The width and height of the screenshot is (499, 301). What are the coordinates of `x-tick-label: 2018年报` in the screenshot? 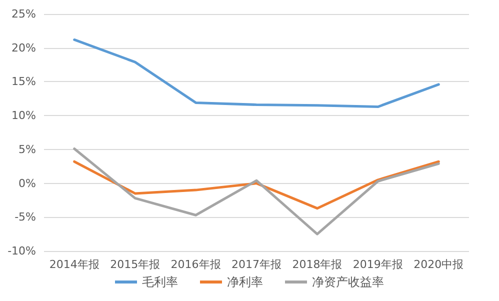 It's located at (317, 264).